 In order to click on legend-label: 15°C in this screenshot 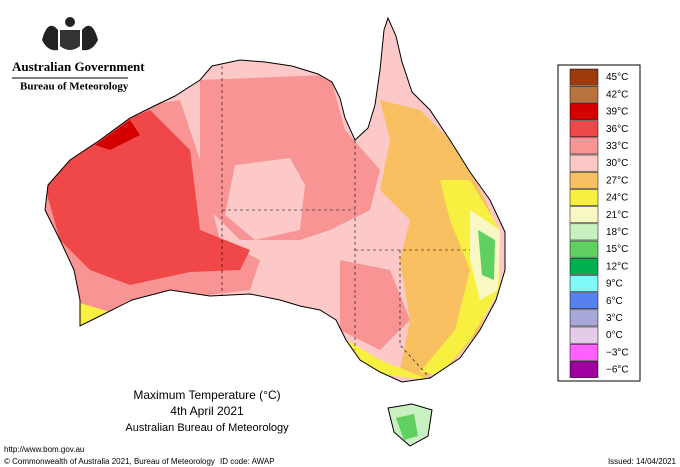, I will do `click(617, 249)`.